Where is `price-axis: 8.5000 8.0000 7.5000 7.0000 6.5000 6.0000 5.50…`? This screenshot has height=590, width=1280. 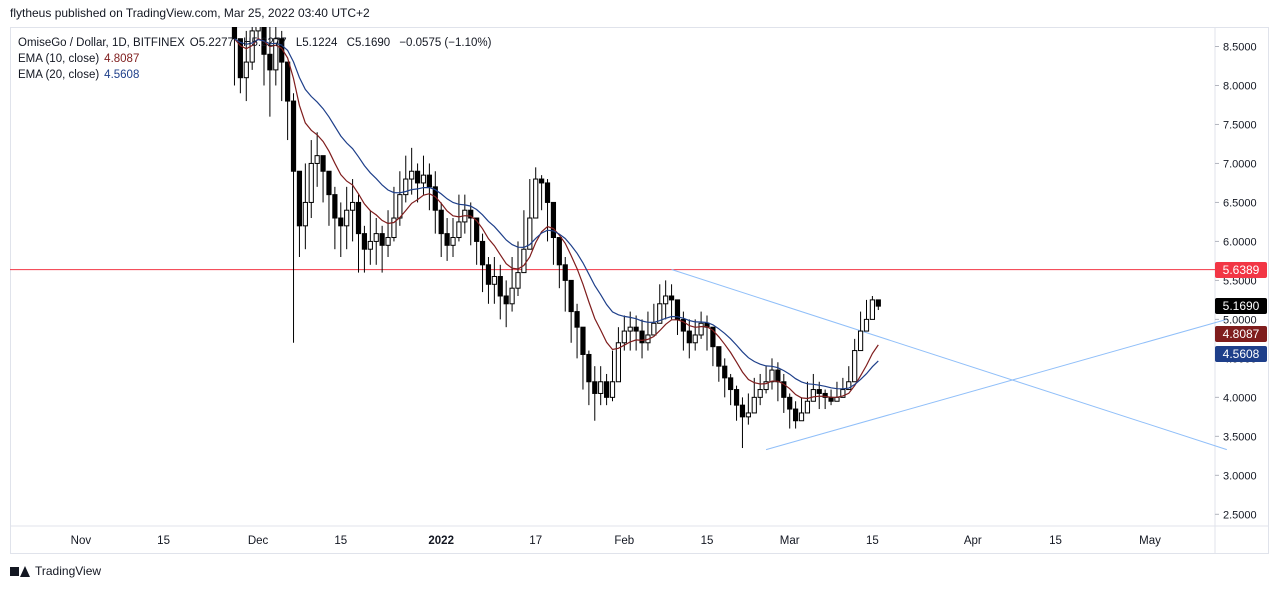
price-axis: 8.5000 8.0000 7.5000 7.0000 6.5000 6.0000 5.50… is located at coordinates (1236, 281).